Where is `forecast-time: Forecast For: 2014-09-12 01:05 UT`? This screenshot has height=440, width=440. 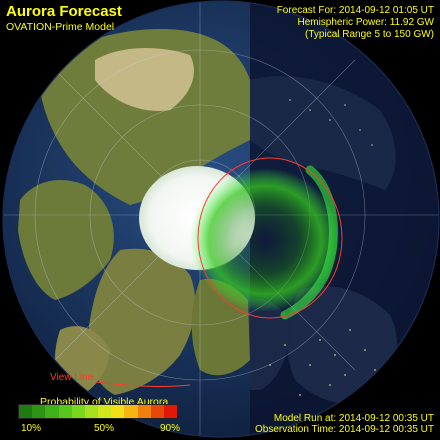 forecast-time: Forecast For: 2014-09-12 01:05 UT is located at coordinates (355, 10).